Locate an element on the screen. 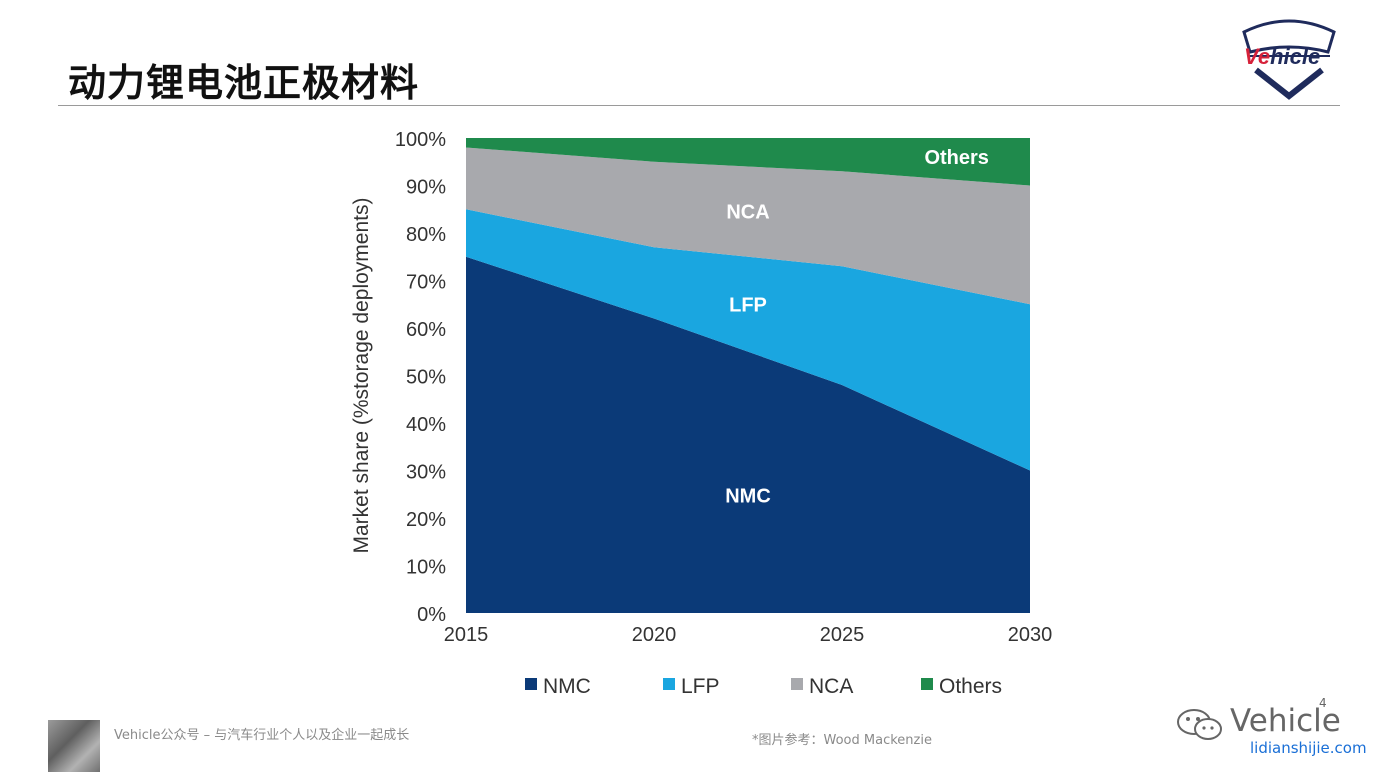 The height and width of the screenshot is (781, 1390). y-tick-label: 80% is located at coordinates (426, 235).